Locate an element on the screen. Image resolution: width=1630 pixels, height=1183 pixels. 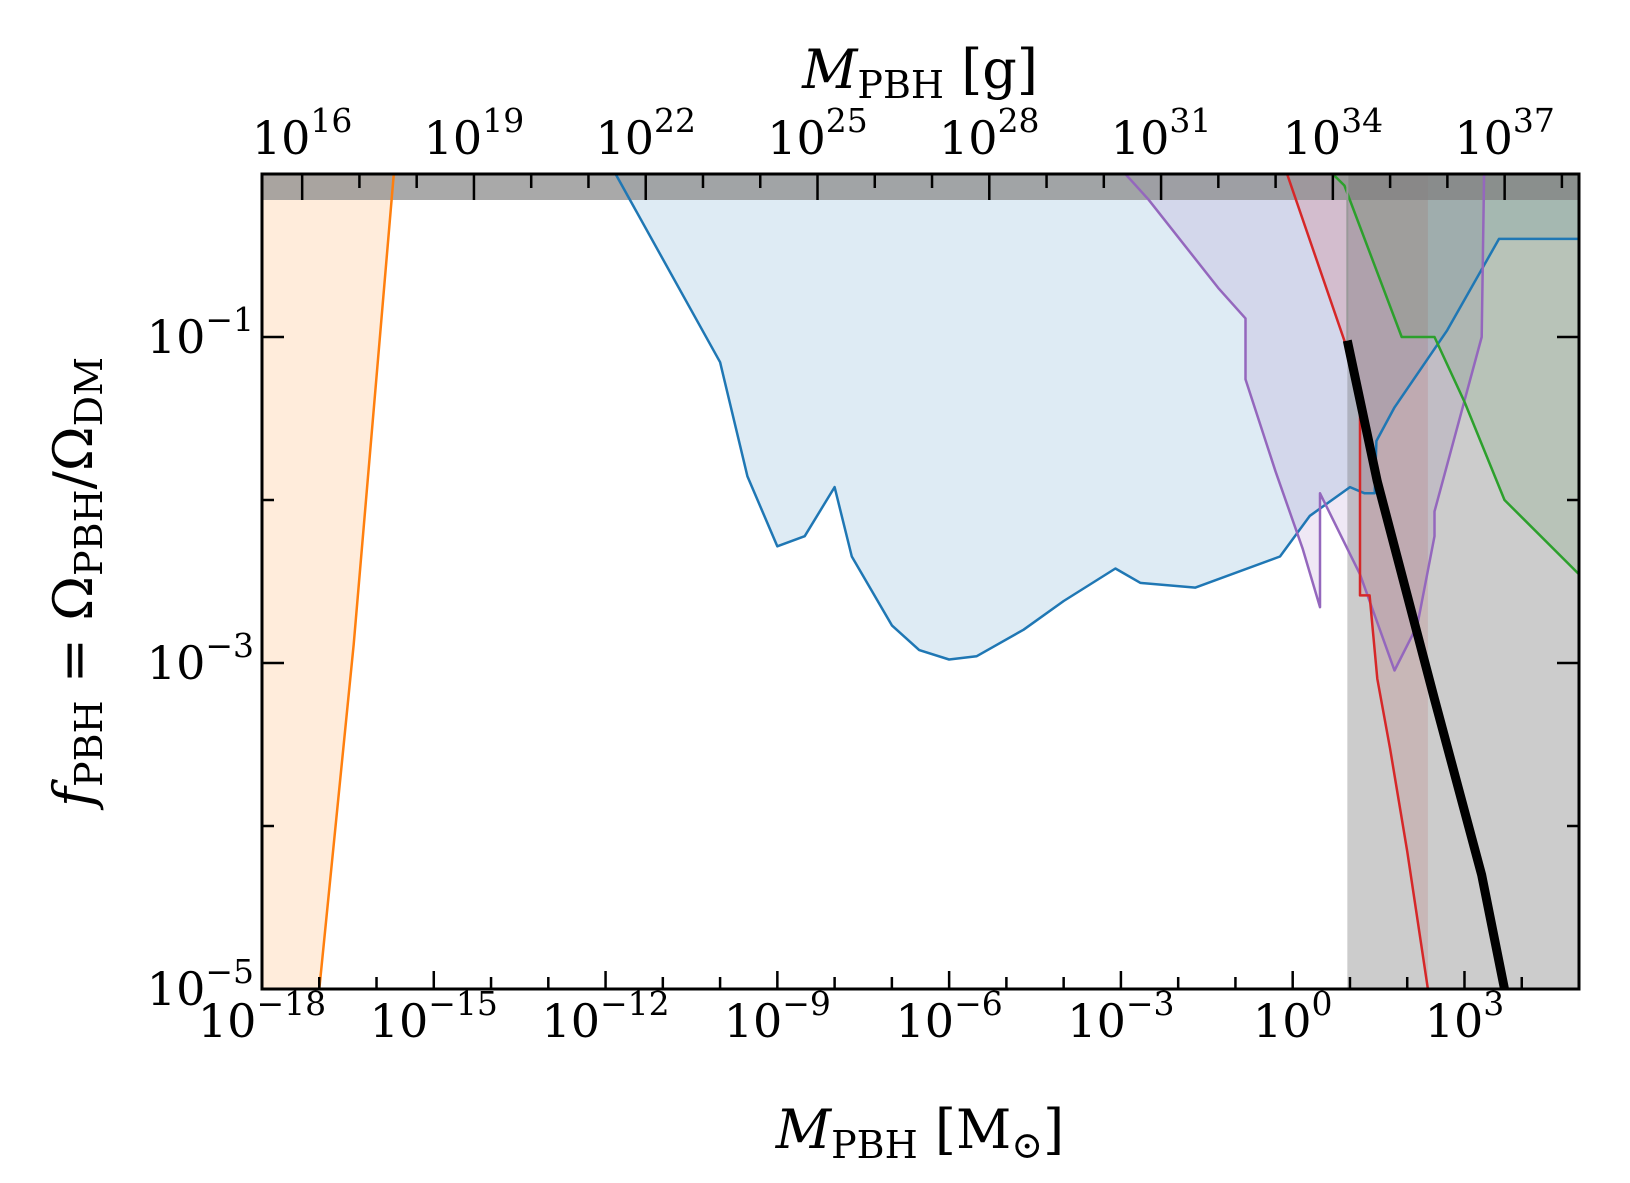
y-tick-label: 10⁻¹ is located at coordinates (200, 332).